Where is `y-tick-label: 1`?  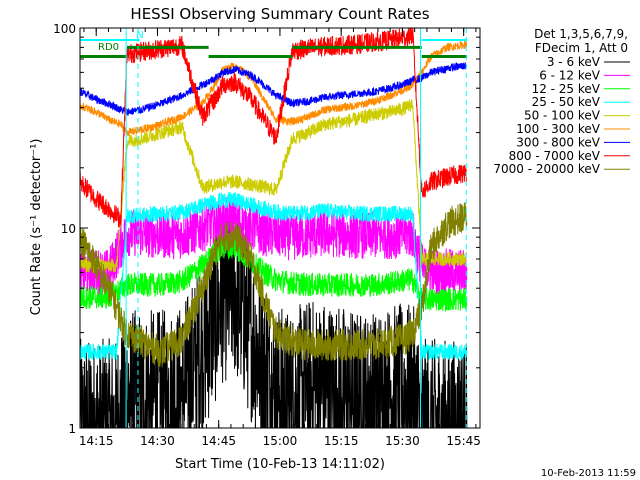 y-tick-label: 1 is located at coordinates (72, 429).